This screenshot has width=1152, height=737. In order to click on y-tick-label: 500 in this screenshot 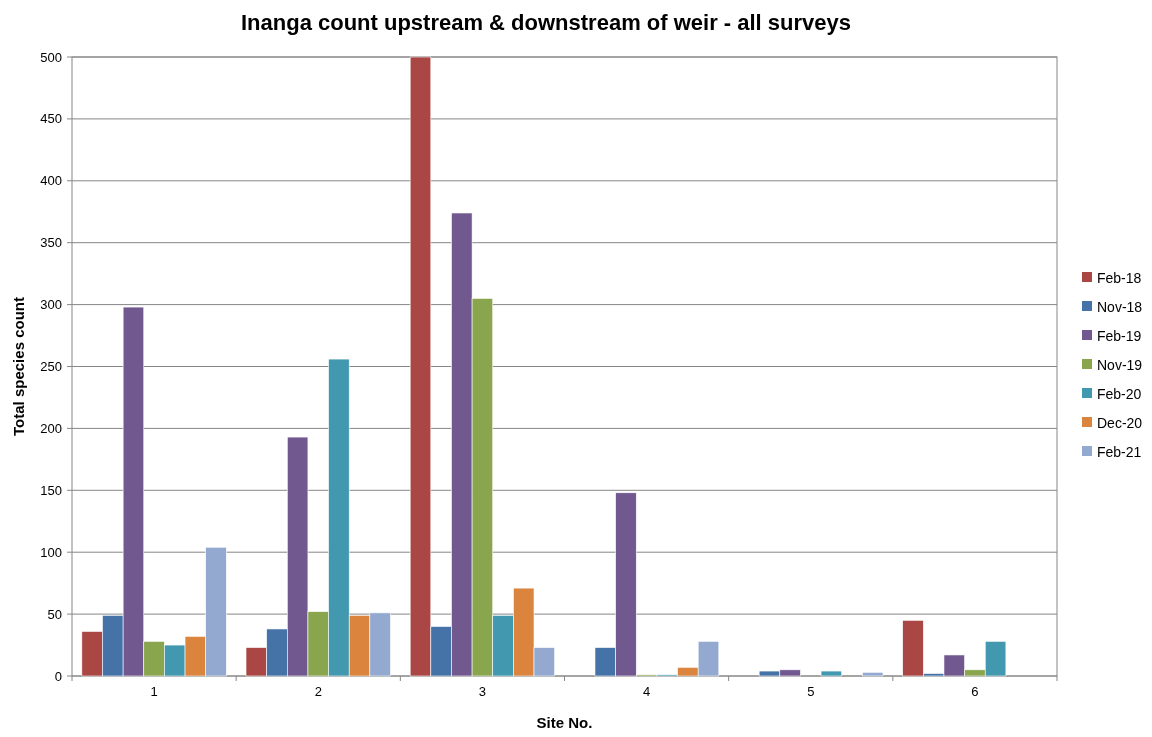, I will do `click(51, 57)`.